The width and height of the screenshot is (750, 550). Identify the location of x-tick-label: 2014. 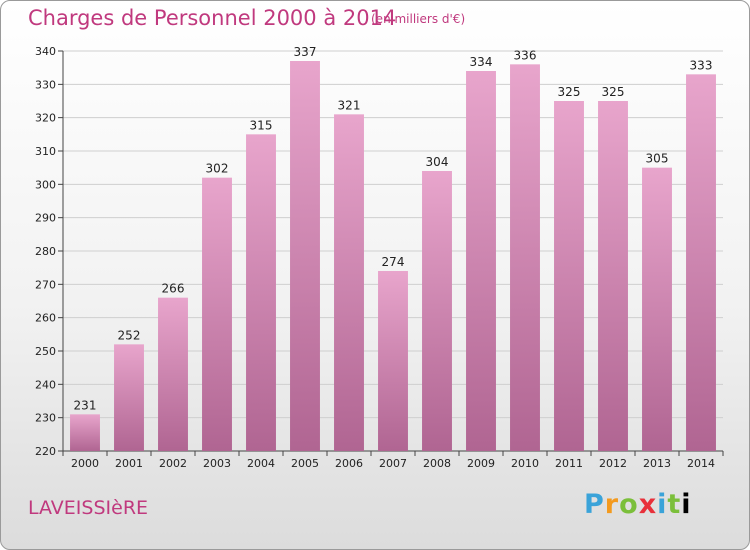
(701, 463).